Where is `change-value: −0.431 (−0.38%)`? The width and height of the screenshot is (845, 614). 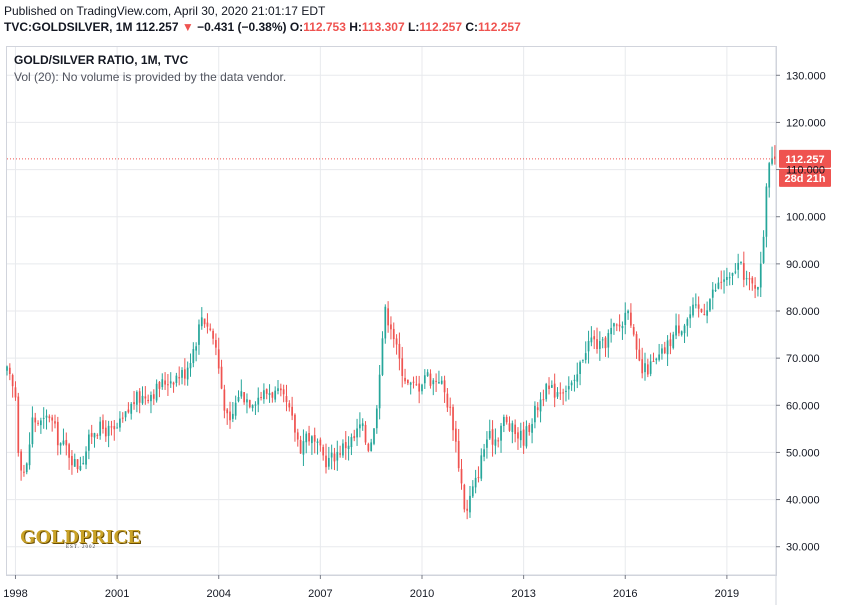 change-value: −0.431 (−0.38%) is located at coordinates (242, 27).